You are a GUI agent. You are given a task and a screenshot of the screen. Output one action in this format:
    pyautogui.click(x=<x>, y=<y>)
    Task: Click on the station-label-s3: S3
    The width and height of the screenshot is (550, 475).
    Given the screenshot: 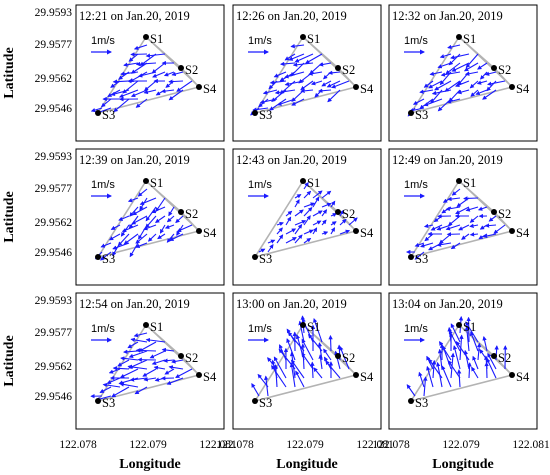 What is the action you would take?
    pyautogui.click(x=421, y=259)
    